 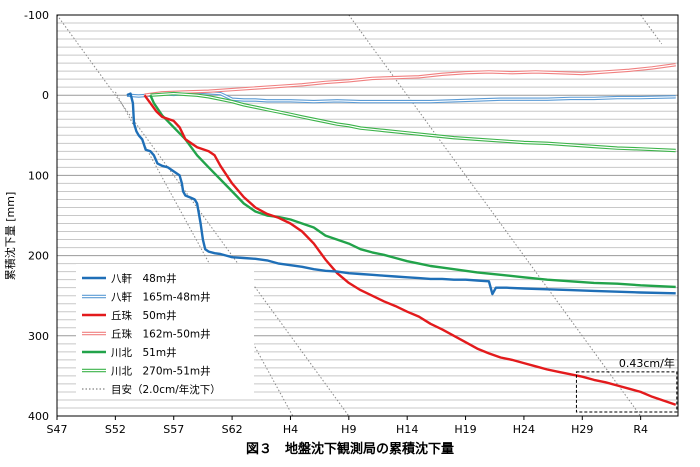 What do you see at coordinates (626, 392) in the screenshot?
I see `annotation-box` at bounding box center [626, 392].